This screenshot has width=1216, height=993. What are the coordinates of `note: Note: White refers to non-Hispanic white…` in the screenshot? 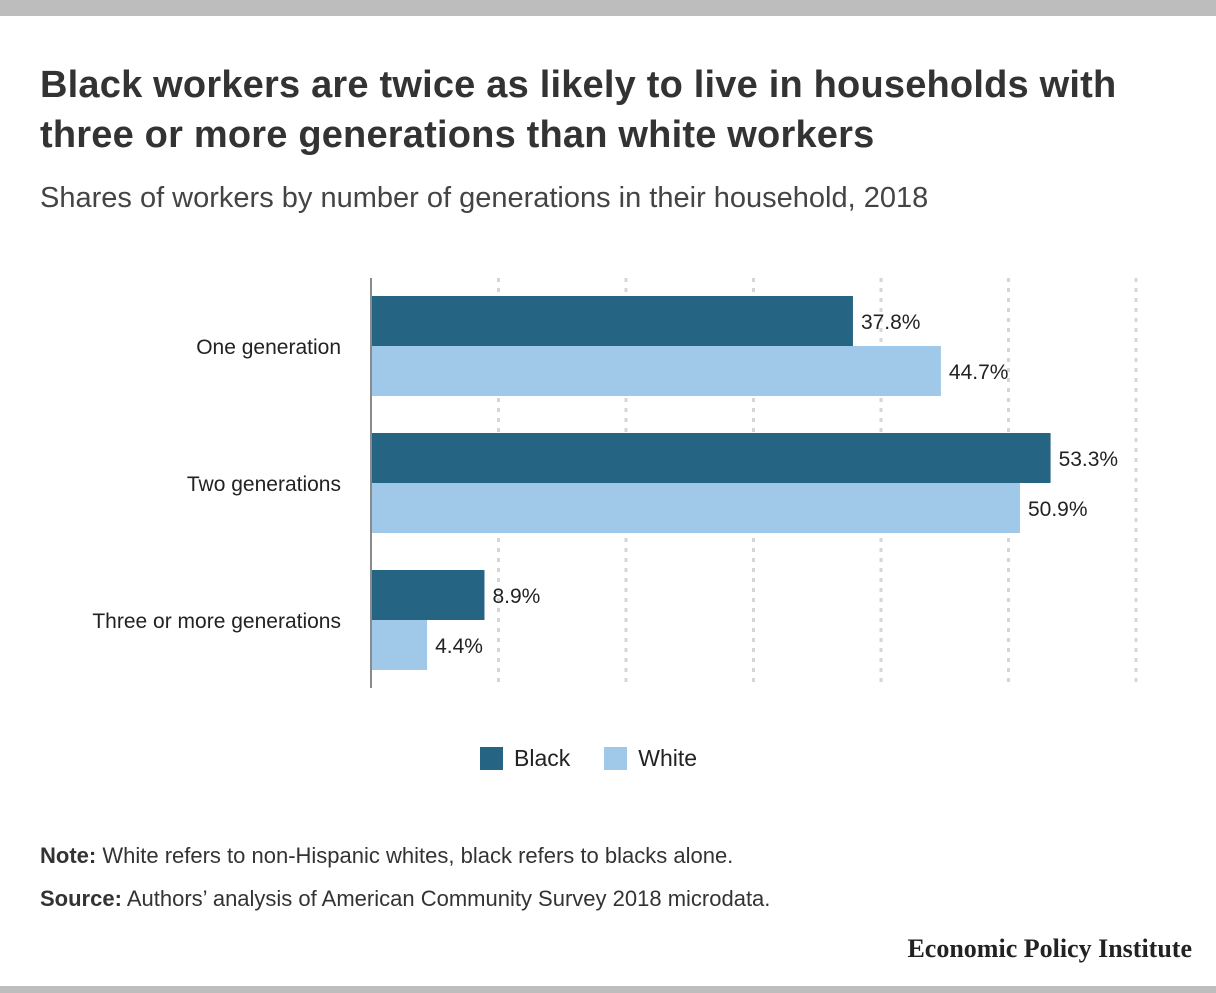 It's located at (386, 856).